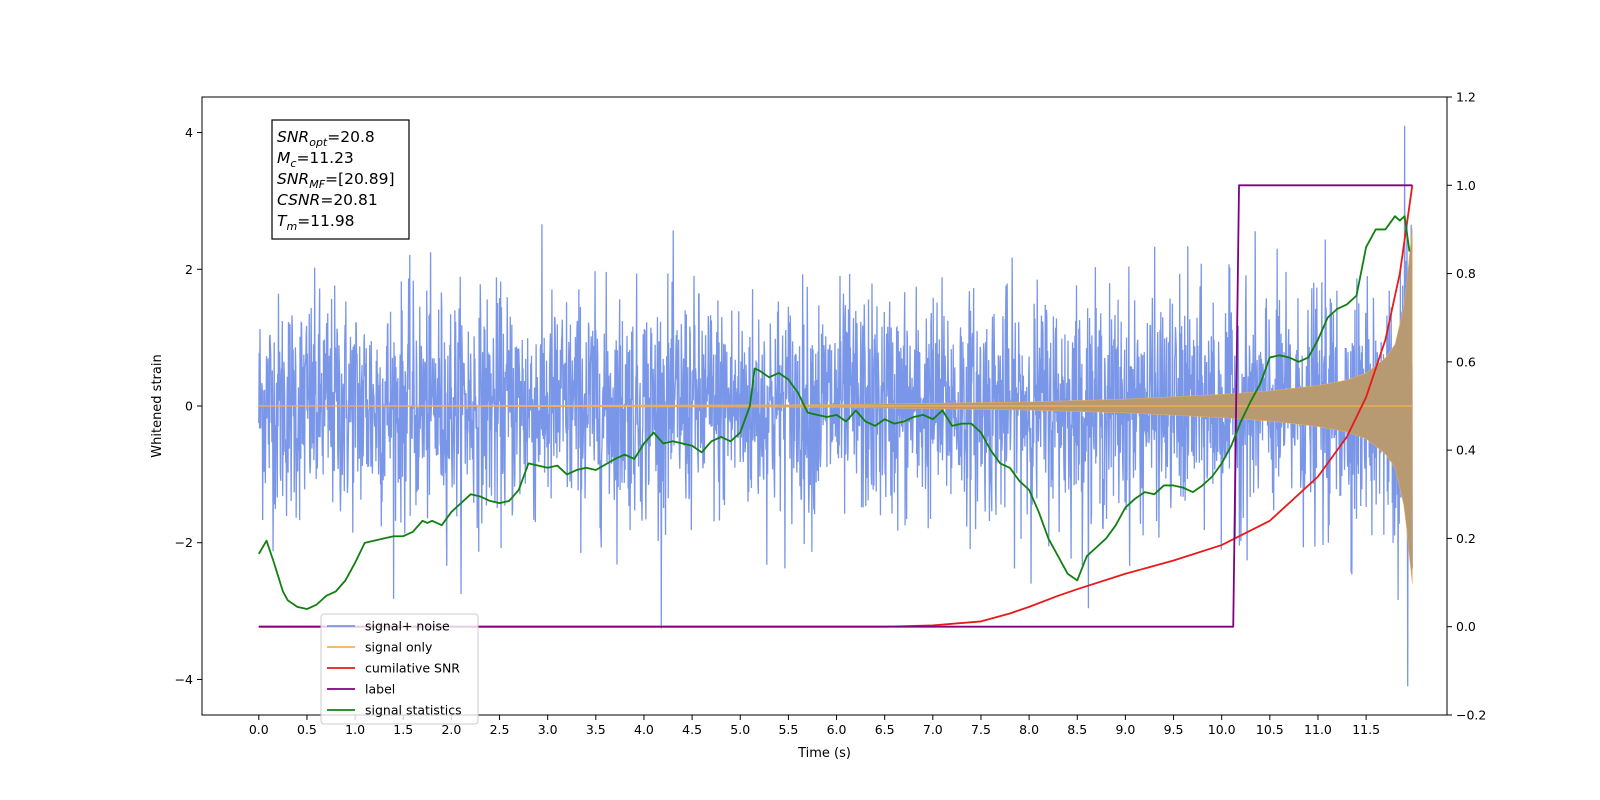 The image size is (1600, 800). What do you see at coordinates (644, 729) in the screenshot?
I see `x-tick-label: 4.0` at bounding box center [644, 729].